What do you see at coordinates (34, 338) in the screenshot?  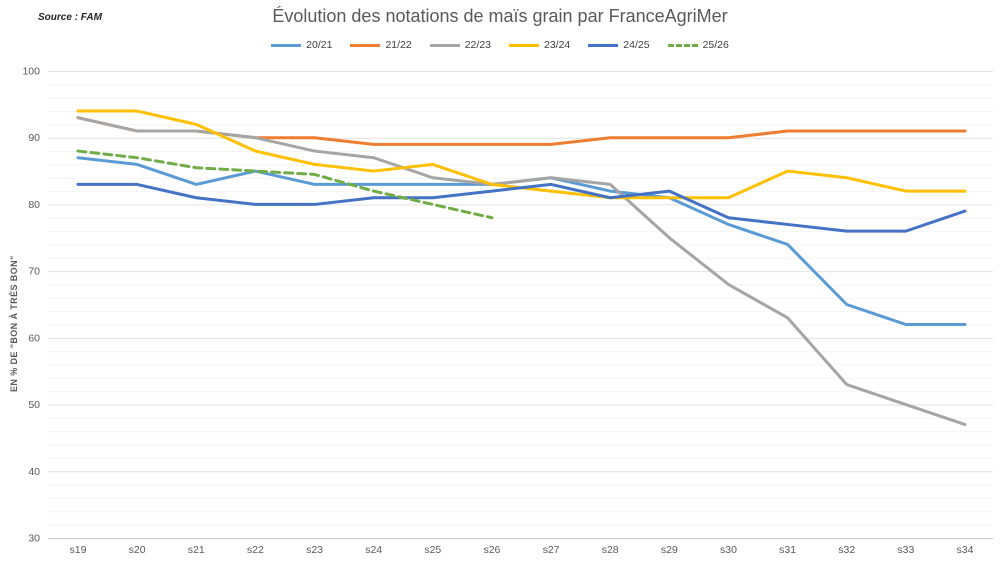 I see `y-tick-label: 60` at bounding box center [34, 338].